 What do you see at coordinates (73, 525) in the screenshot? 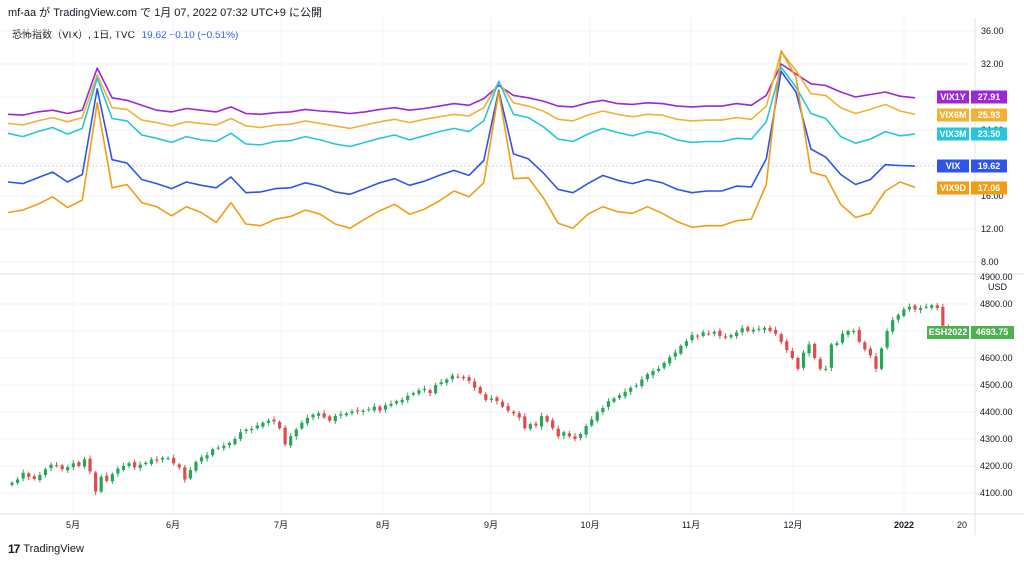
I see `time-tick-label: 5月` at bounding box center [73, 525].